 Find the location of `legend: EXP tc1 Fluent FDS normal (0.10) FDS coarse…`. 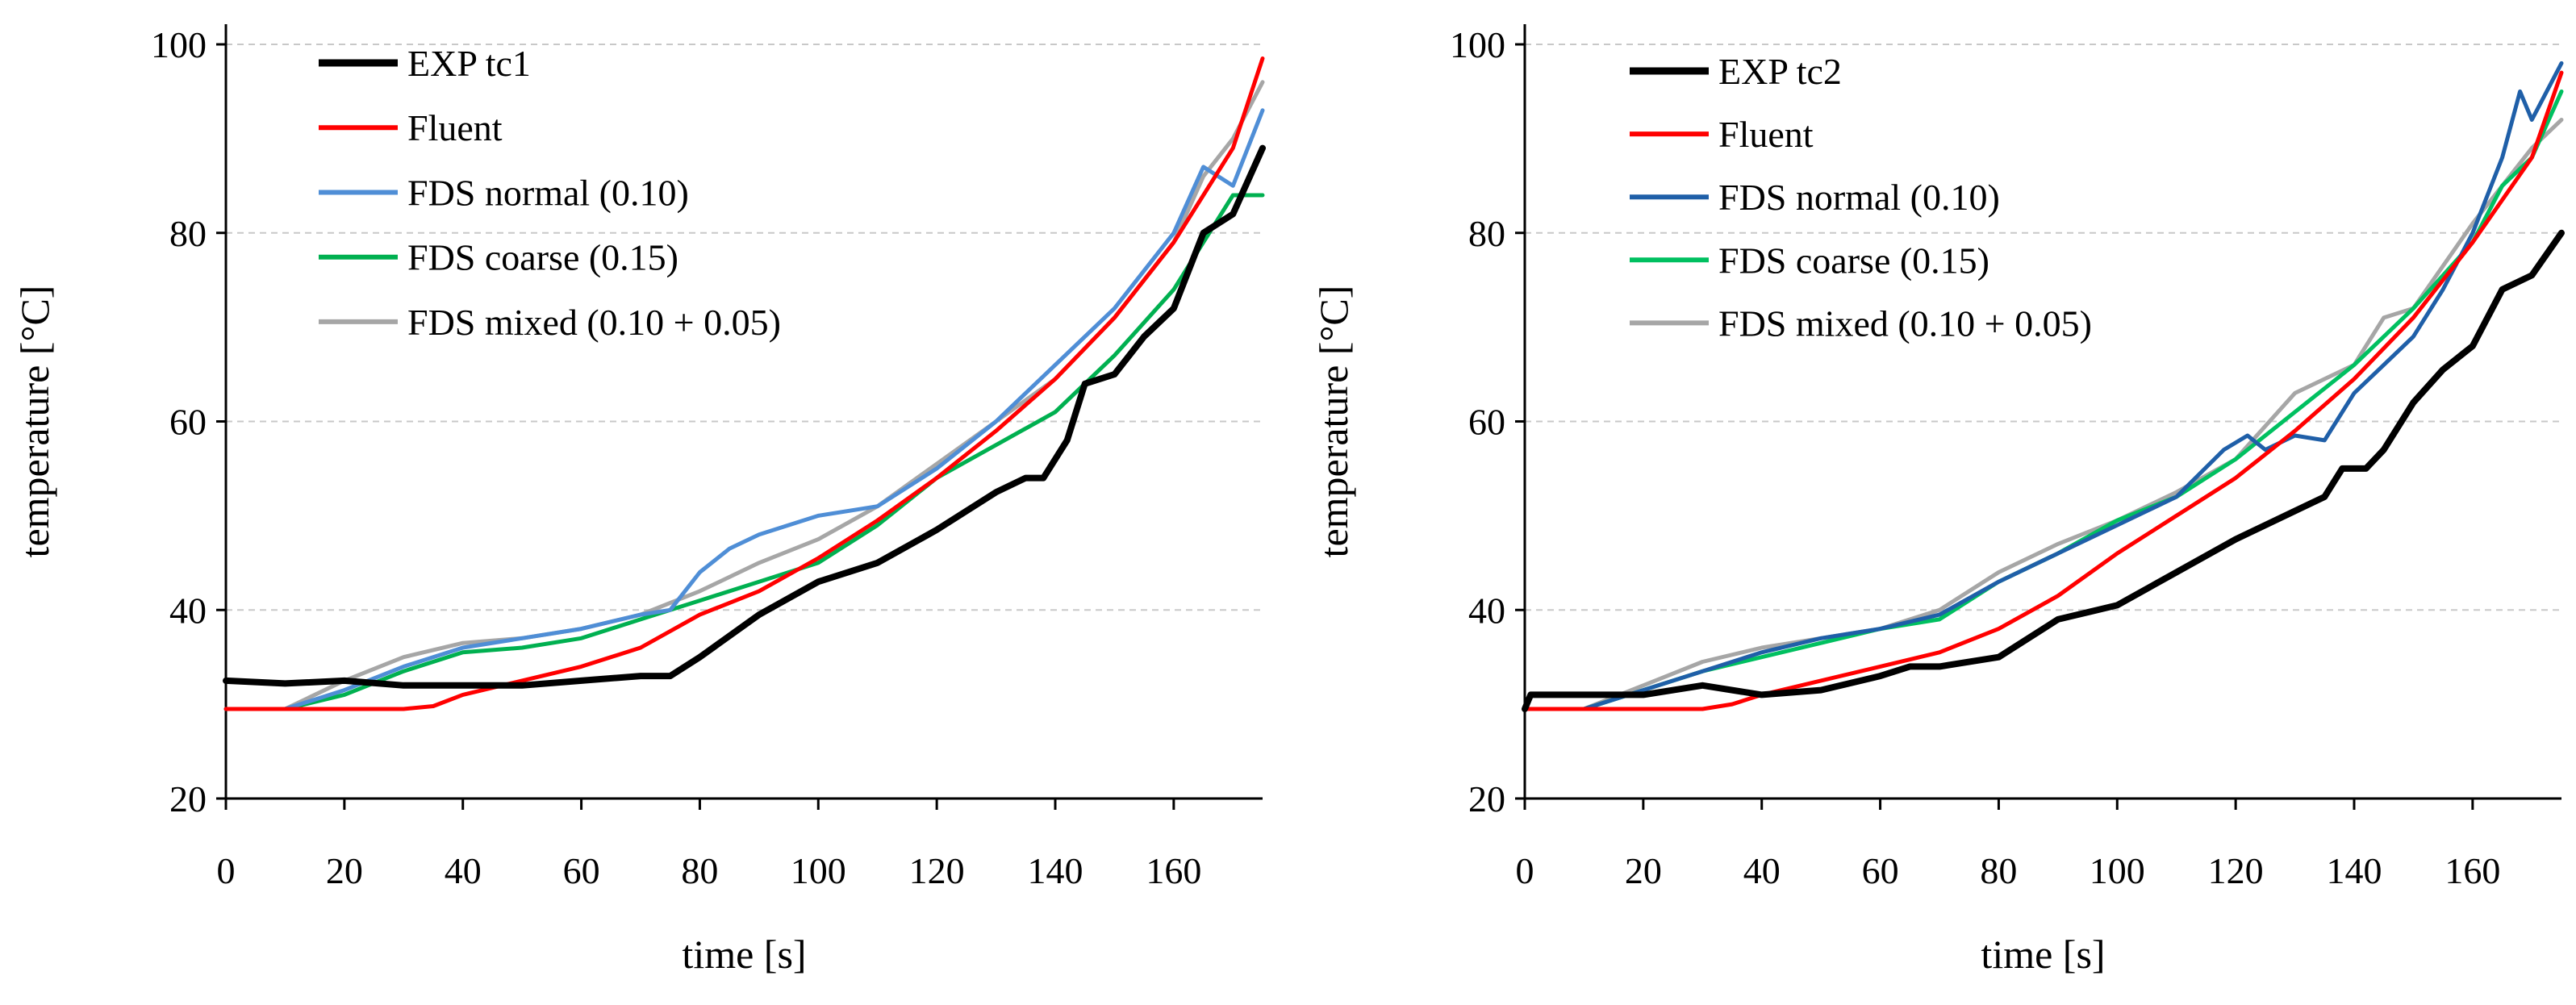

legend: EXP tc1 Fluent FDS normal (0.10) FDS coarse… is located at coordinates (550, 193).